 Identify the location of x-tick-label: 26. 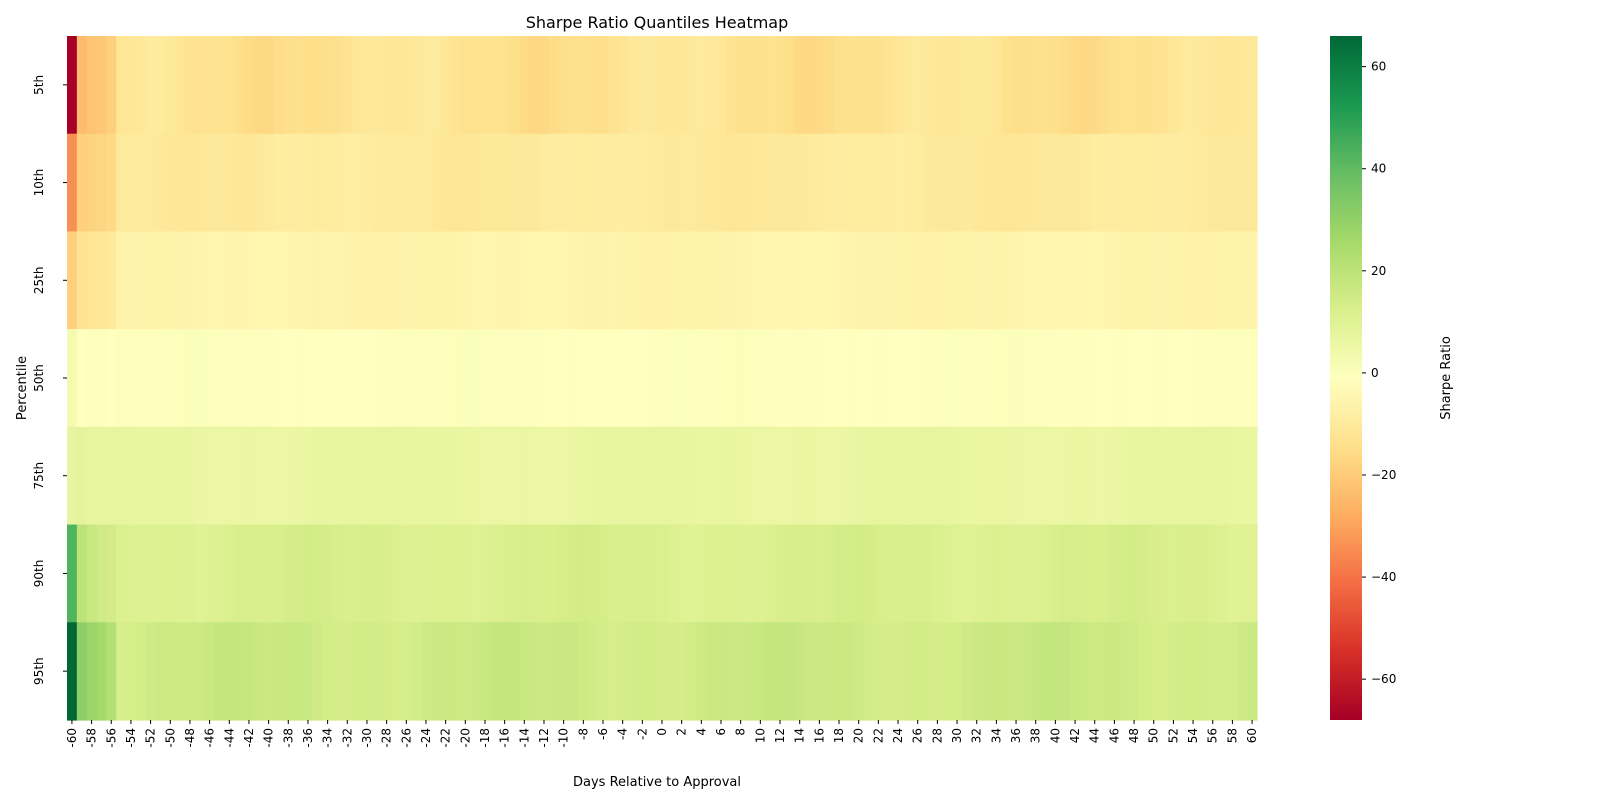
(918, 735).